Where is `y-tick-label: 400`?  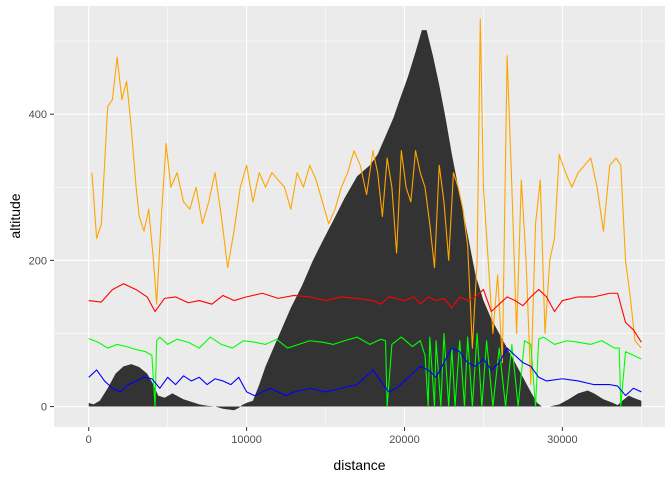 y-tick-label: 400 is located at coordinates (38, 115).